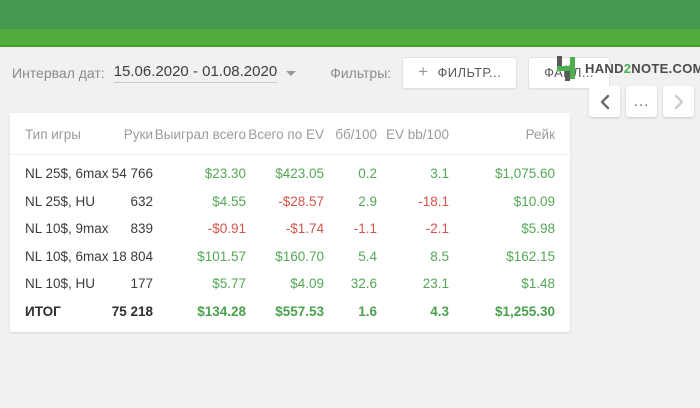 The image size is (700, 408). Describe the element at coordinates (132, 174) in the screenshot. I see `cell-hands: 54 766` at that location.